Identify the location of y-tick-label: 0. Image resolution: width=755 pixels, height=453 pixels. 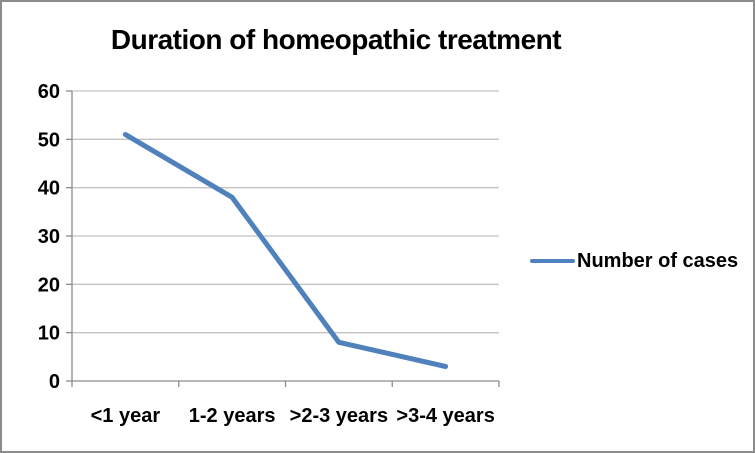
(54, 382).